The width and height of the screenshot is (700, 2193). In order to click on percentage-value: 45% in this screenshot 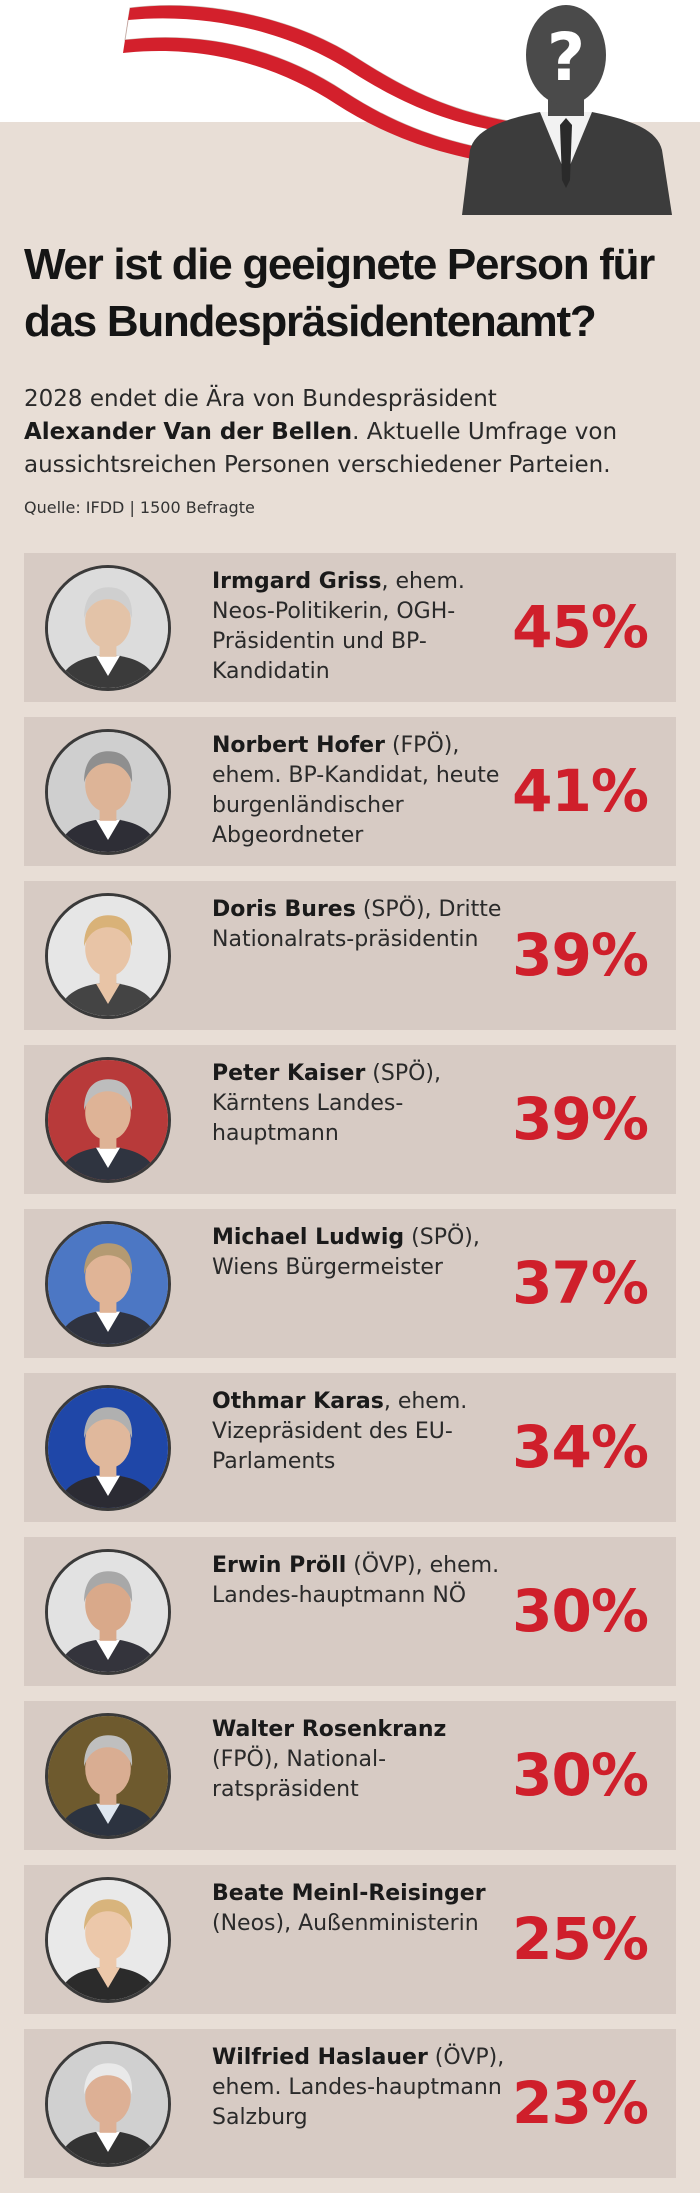, I will do `click(580, 627)`.